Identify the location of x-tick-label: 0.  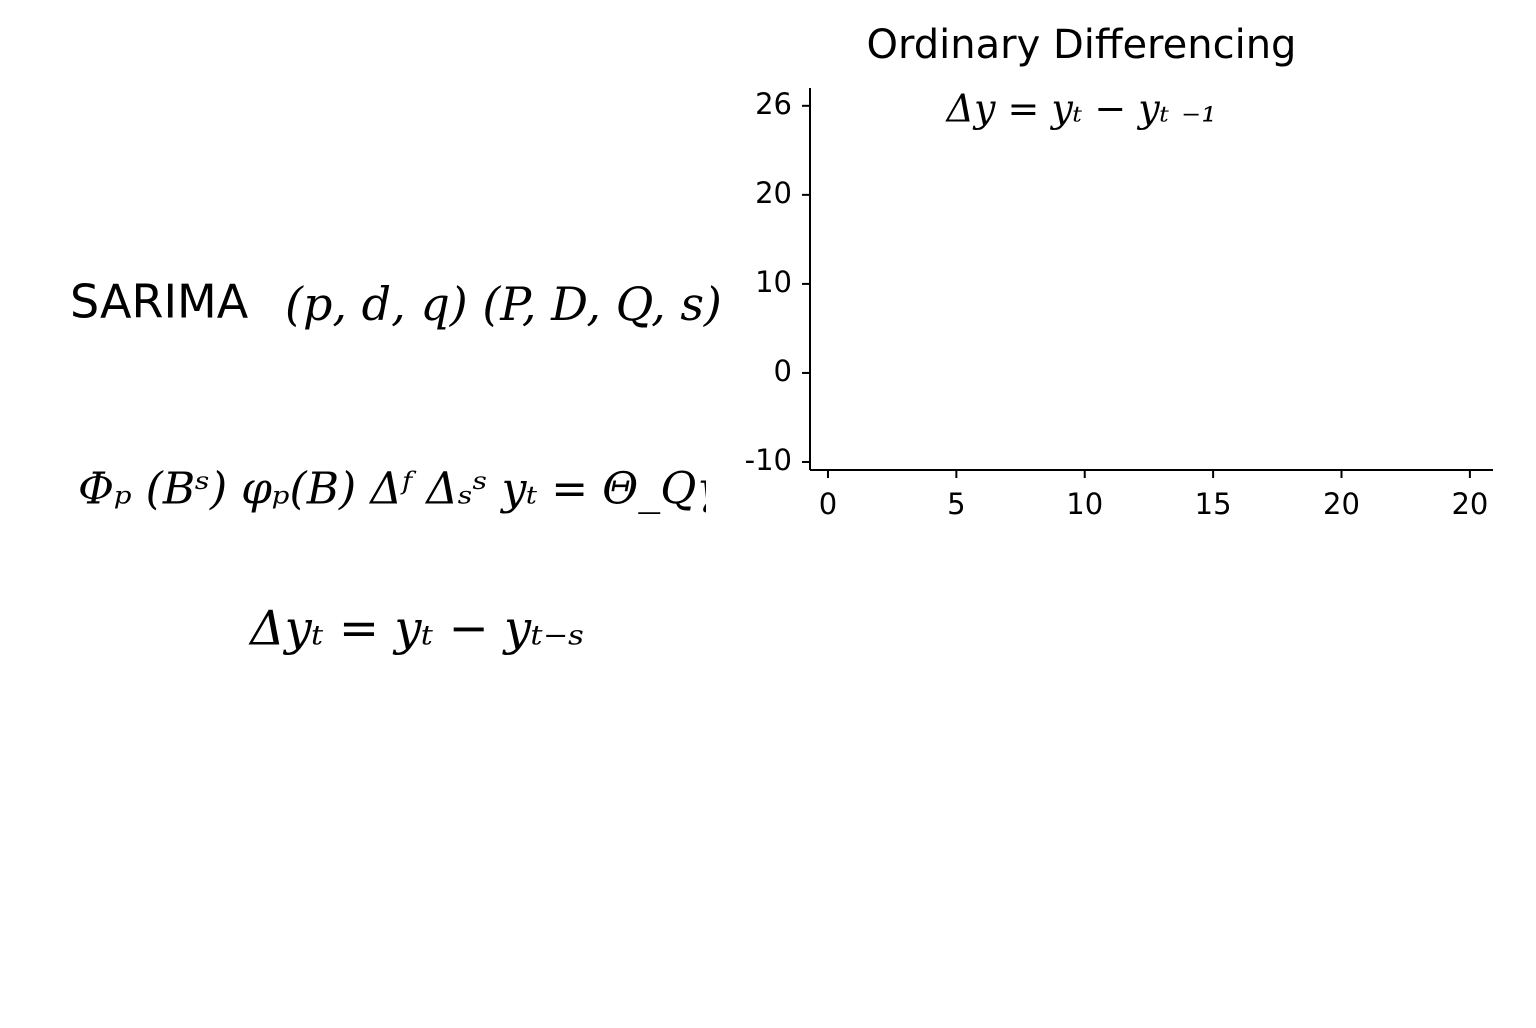
(828, 504).